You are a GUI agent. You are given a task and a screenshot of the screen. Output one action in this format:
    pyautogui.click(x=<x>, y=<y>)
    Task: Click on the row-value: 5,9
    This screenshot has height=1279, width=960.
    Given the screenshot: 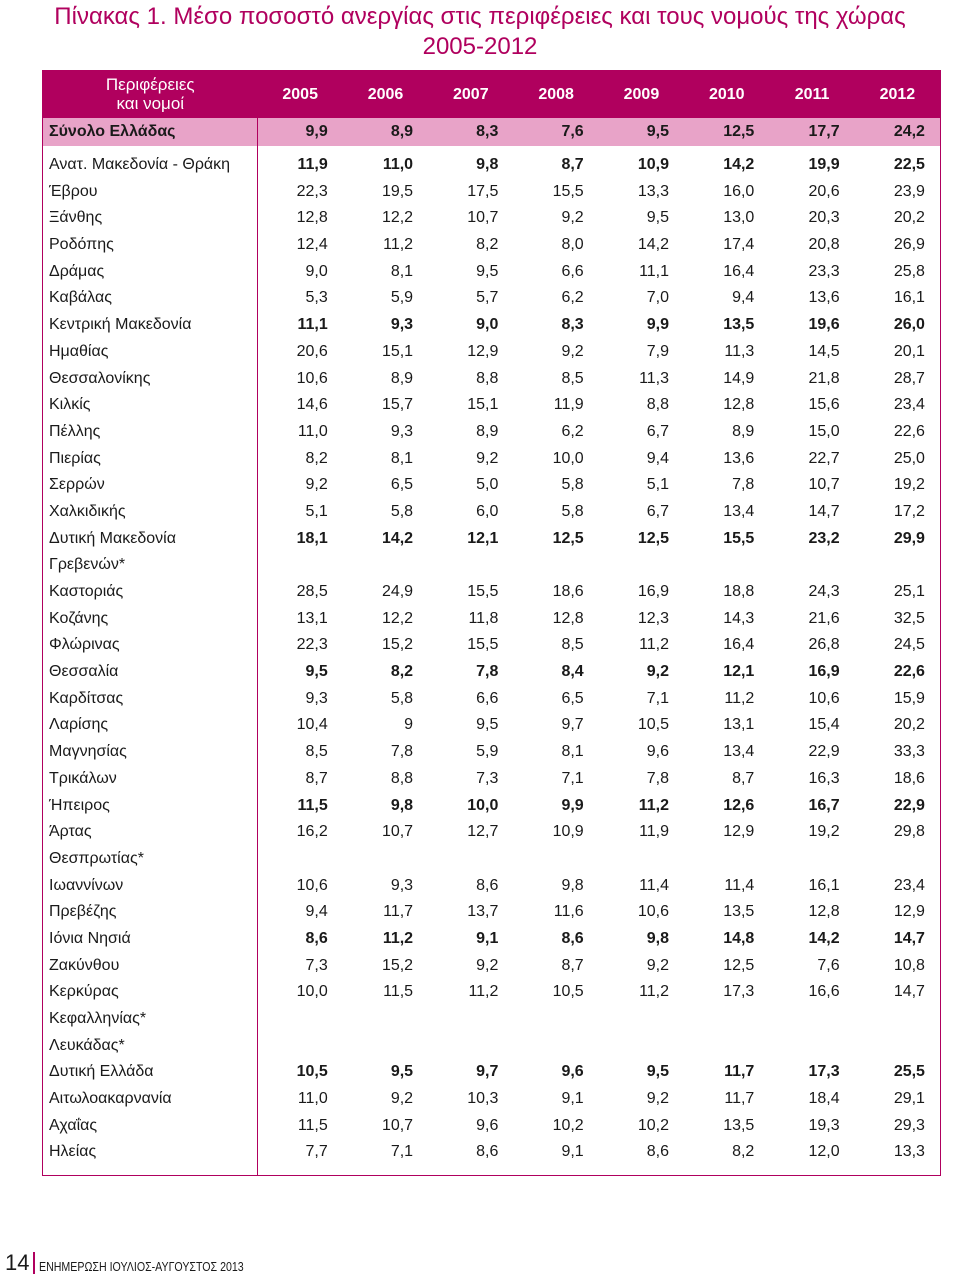 What is the action you would take?
    pyautogui.click(x=487, y=752)
    